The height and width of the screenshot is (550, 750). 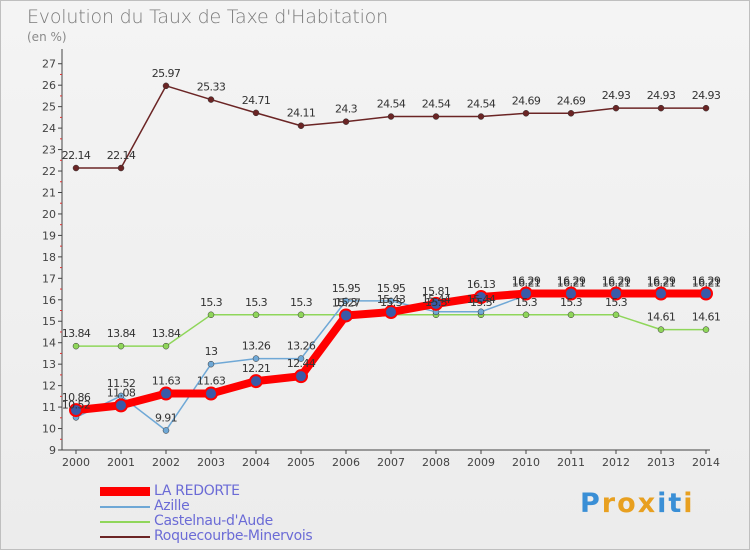 What do you see at coordinates (526, 100) in the screenshot?
I see `data-label: 24.69` at bounding box center [526, 100].